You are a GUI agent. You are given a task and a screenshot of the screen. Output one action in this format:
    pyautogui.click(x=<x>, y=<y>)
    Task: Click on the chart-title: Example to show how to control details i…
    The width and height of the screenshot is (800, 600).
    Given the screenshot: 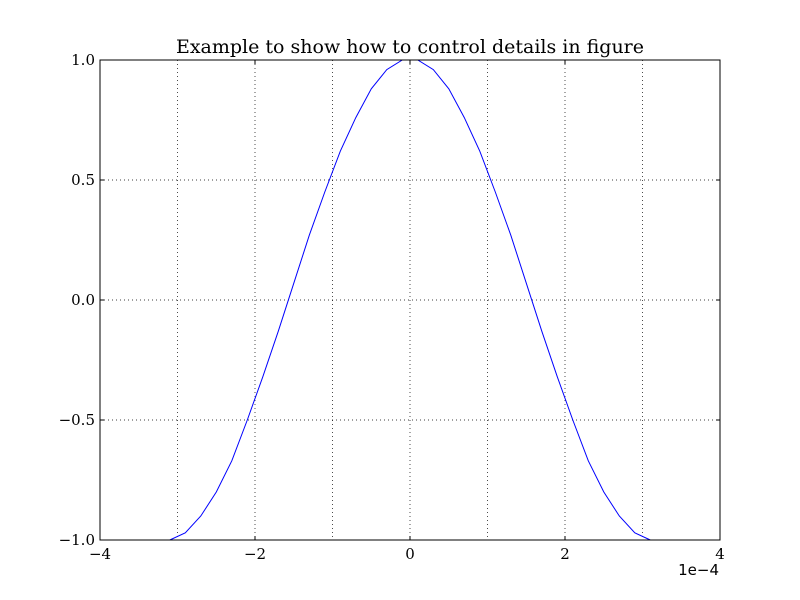 What is the action you would take?
    pyautogui.click(x=410, y=47)
    